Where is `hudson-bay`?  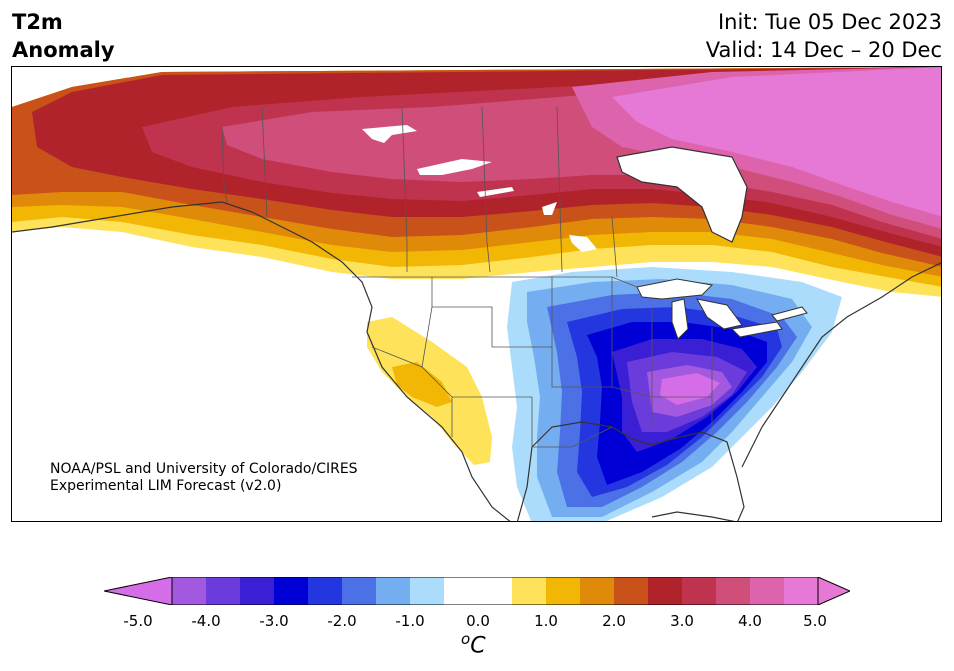
hudson-bay is located at coordinates (682, 194).